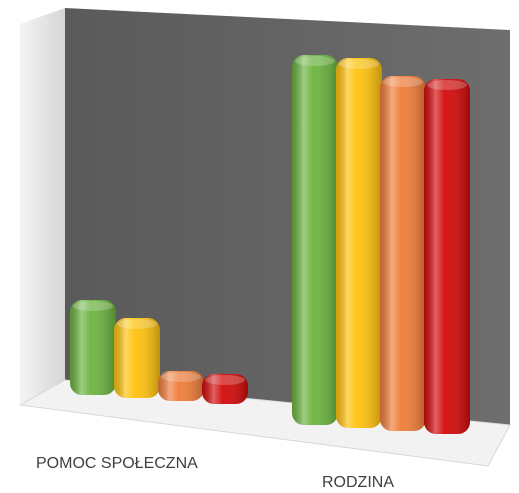 Image resolution: width=519 pixels, height=493 pixels. What do you see at coordinates (117, 463) in the screenshot?
I see `category-label: POMOC SPOŁECZNA` at bounding box center [117, 463].